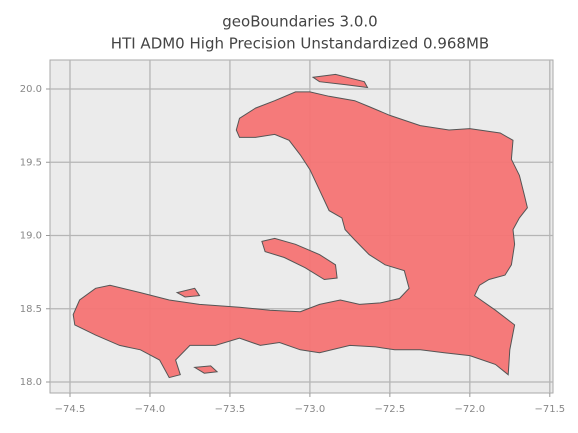 This screenshot has height=433, width=578. I want to click on x-tick-label: −73.0, so click(310, 409).